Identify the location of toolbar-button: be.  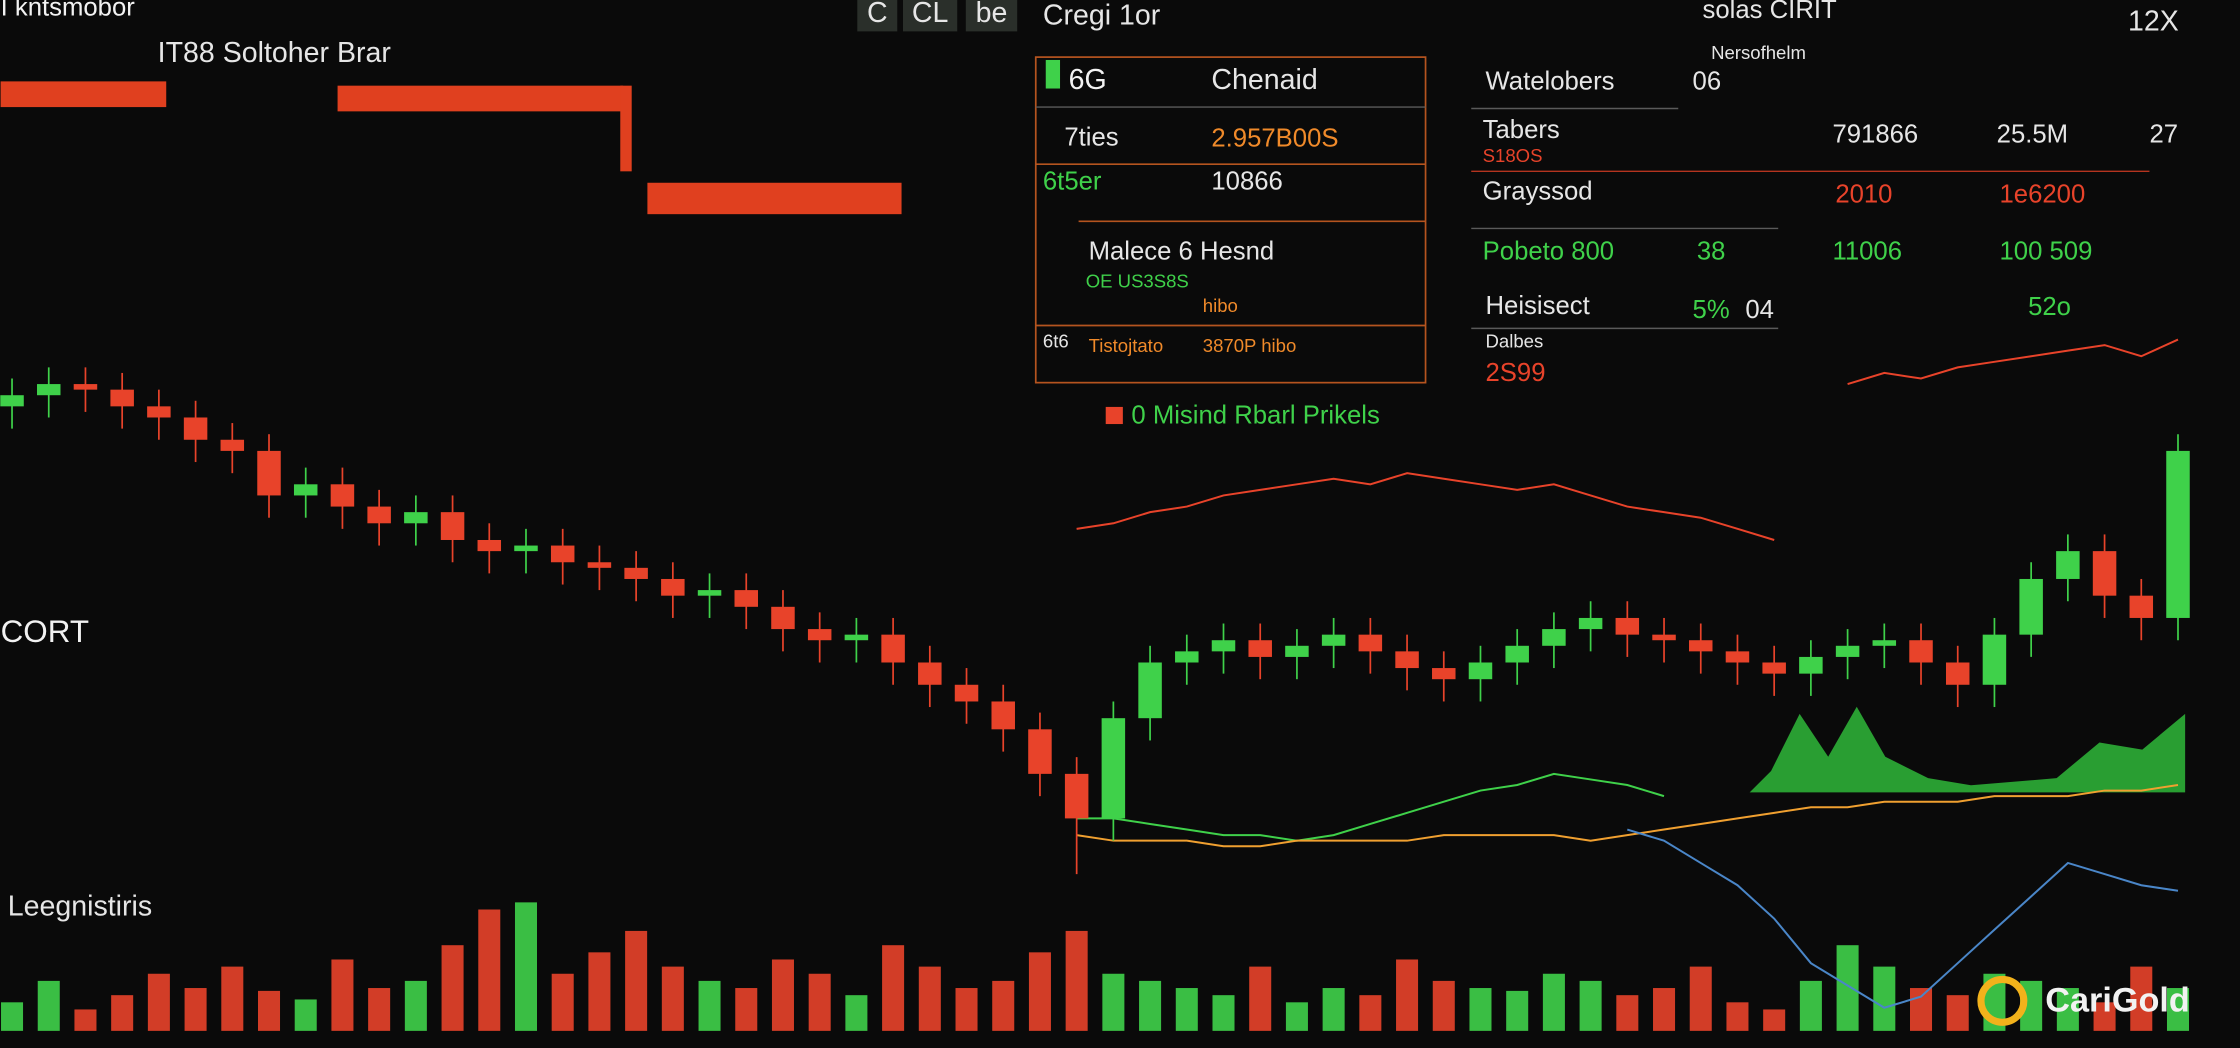
(992, 14).